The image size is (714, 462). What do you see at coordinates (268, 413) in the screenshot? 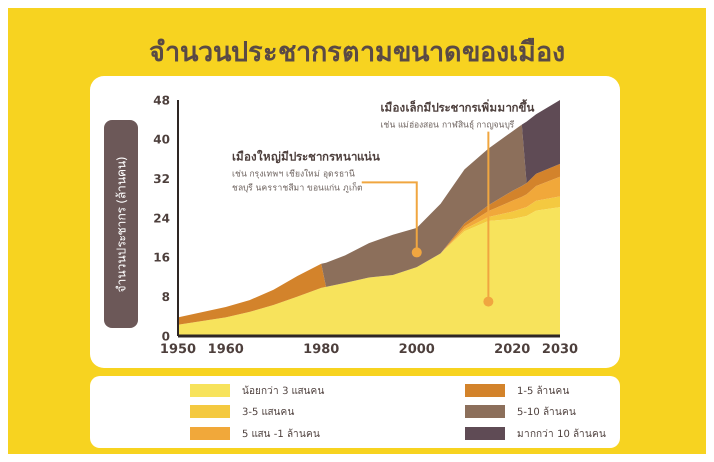
I see `legend-label: 3-5 แสนคน` at bounding box center [268, 413].